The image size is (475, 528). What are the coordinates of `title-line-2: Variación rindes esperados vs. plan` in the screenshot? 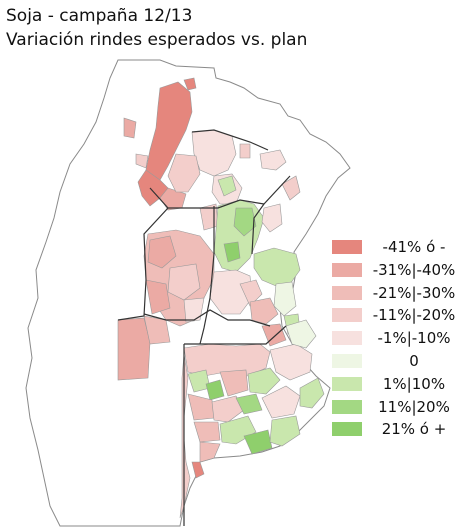 It's located at (157, 40).